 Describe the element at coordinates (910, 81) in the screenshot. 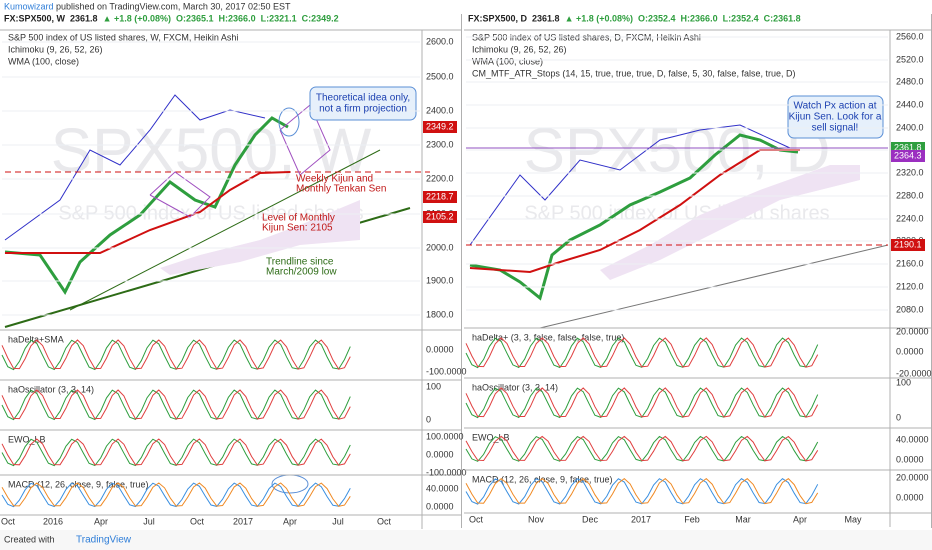

I see `price-tick-label: 2480.0` at that location.